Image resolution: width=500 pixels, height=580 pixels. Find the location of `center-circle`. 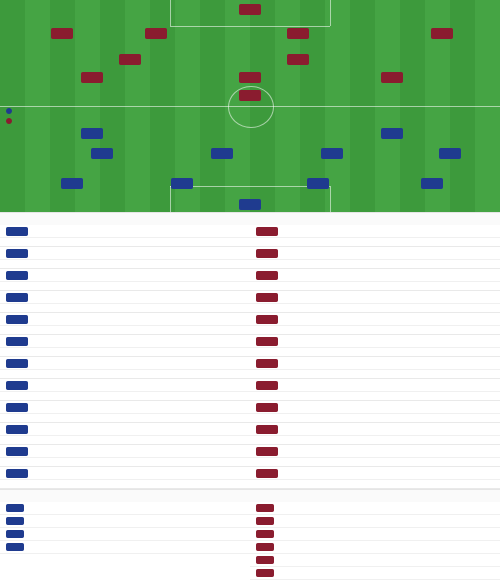

center-circle is located at coordinates (251, 107).